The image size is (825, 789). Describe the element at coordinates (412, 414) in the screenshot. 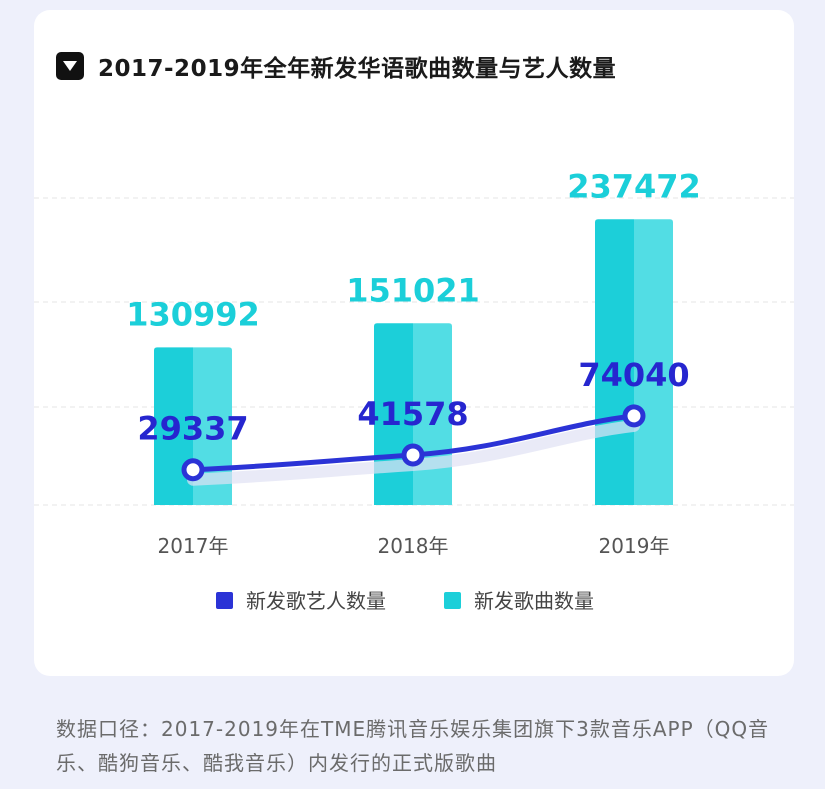

I see `line-value-label: 41578` at that location.